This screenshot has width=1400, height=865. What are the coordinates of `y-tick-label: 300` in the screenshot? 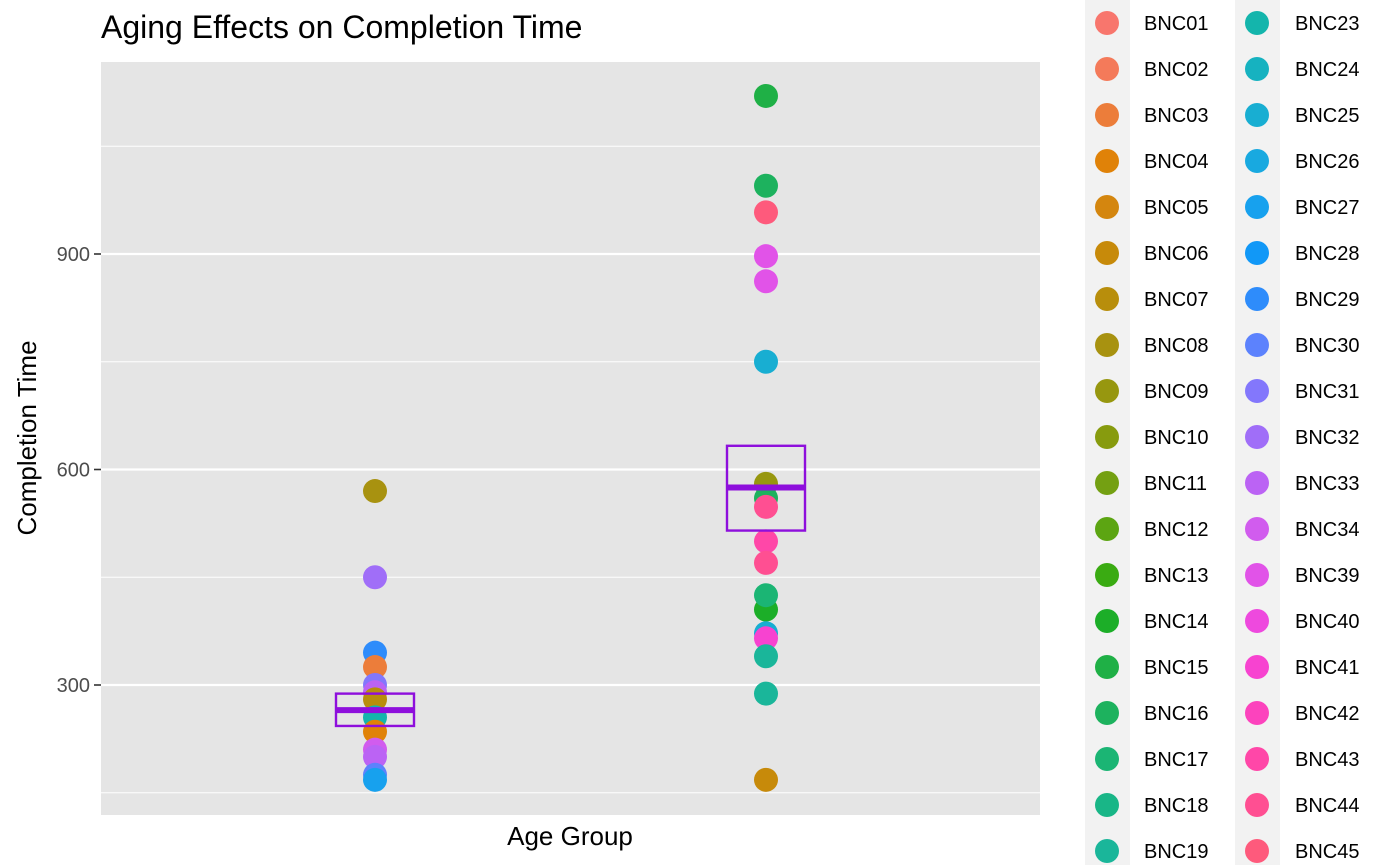 It's located at (73, 686).